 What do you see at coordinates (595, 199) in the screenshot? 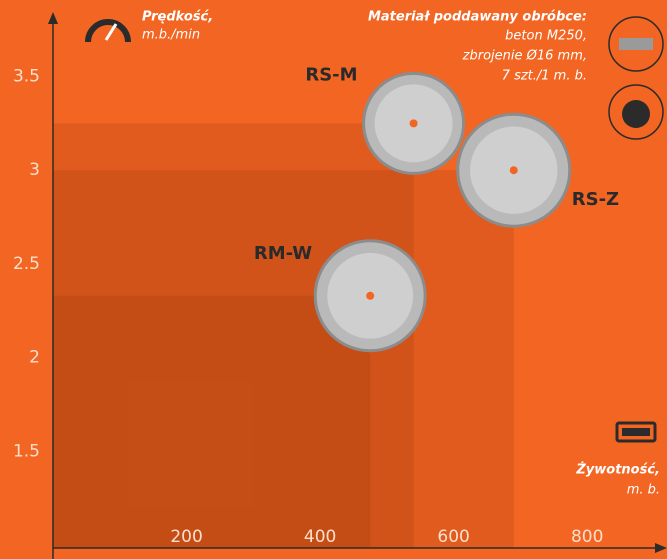
I see `disc-label: RS-Z` at bounding box center [595, 199].